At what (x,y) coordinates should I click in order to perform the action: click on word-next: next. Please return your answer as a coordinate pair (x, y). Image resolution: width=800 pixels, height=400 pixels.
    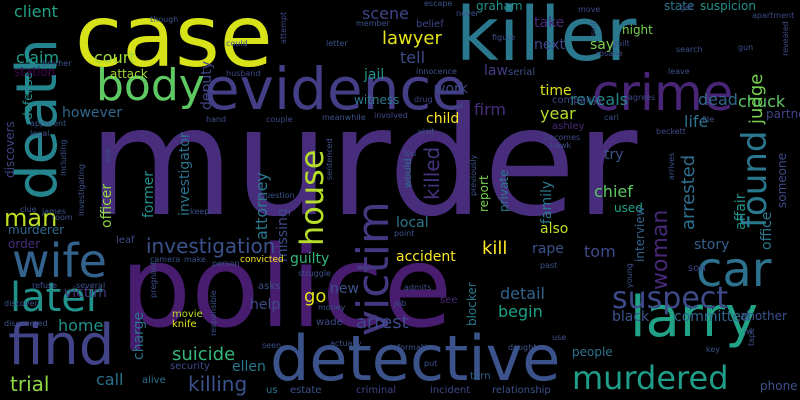
    Looking at the image, I should click on (550, 45).